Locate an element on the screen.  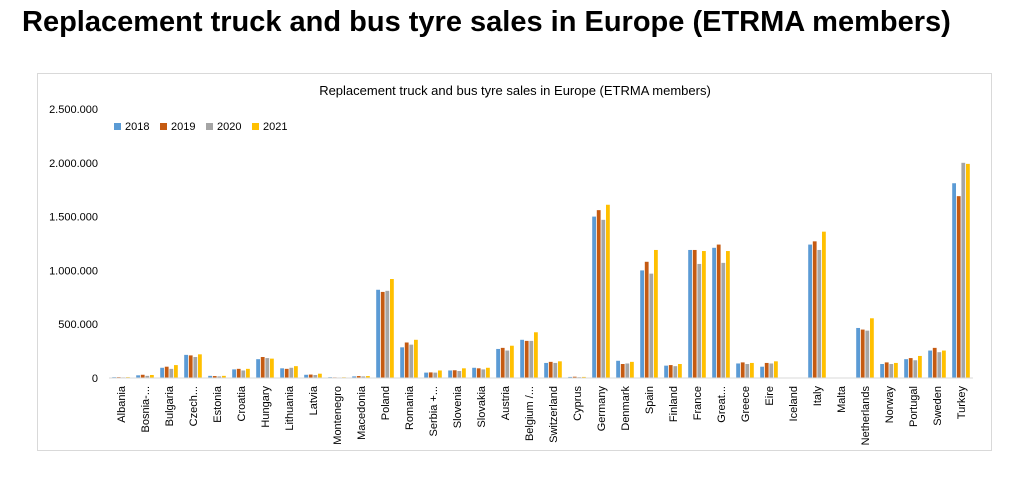
x-tick-label: Lithuania is located at coordinates (290, 408).